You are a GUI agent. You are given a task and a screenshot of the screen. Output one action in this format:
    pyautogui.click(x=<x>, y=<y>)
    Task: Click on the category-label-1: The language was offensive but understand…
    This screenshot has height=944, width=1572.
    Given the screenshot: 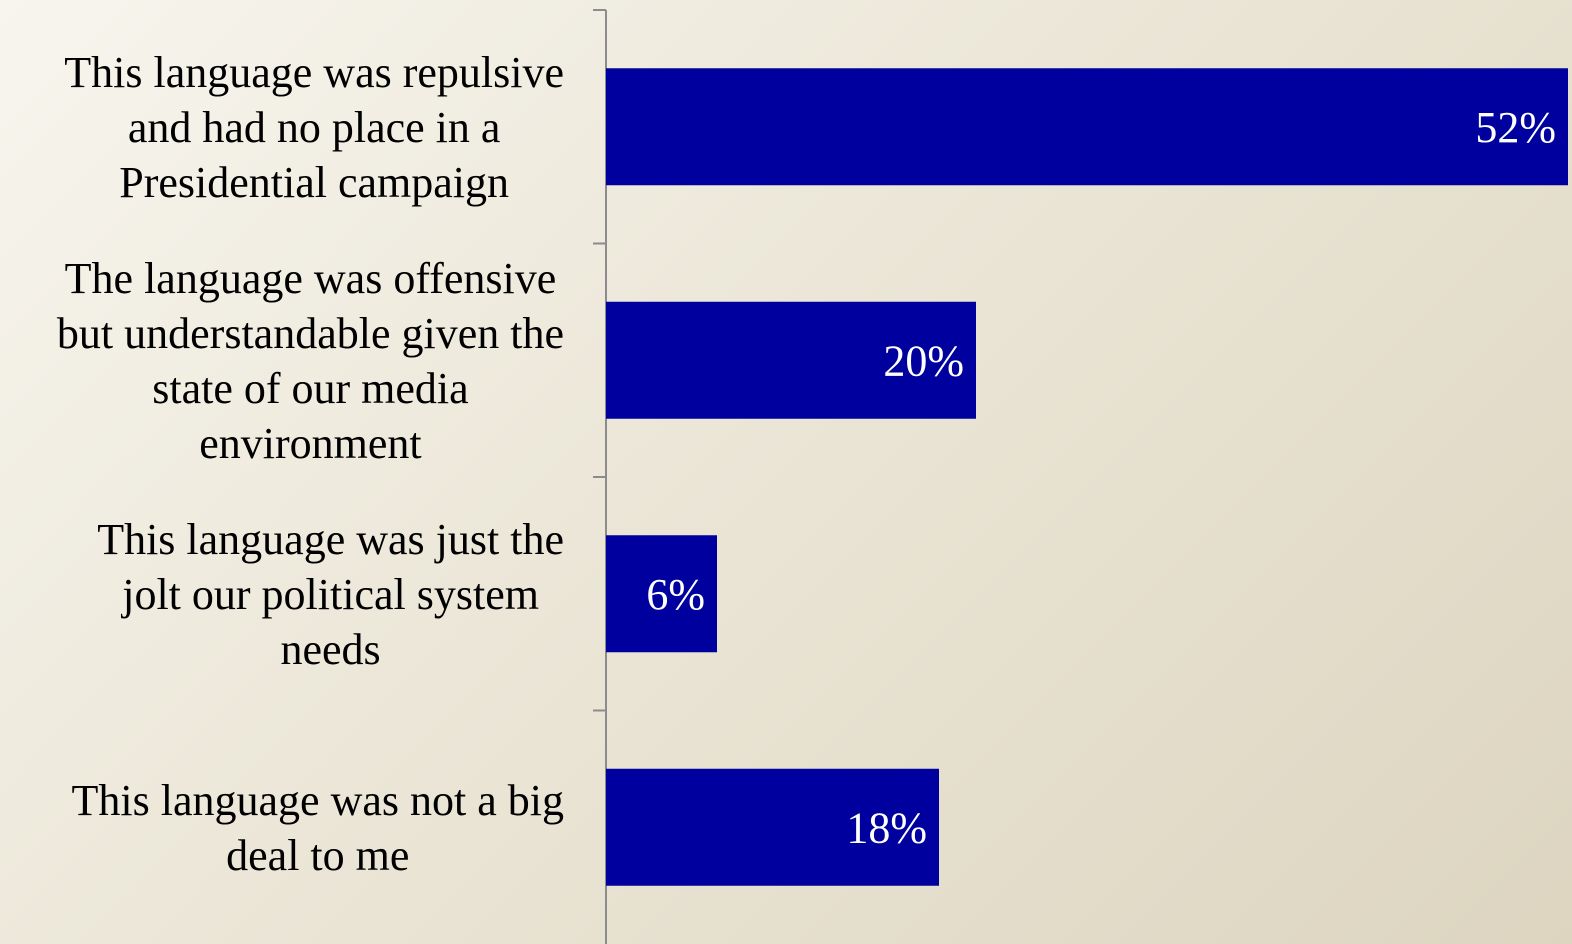 What is the action you would take?
    pyautogui.click(x=310, y=361)
    